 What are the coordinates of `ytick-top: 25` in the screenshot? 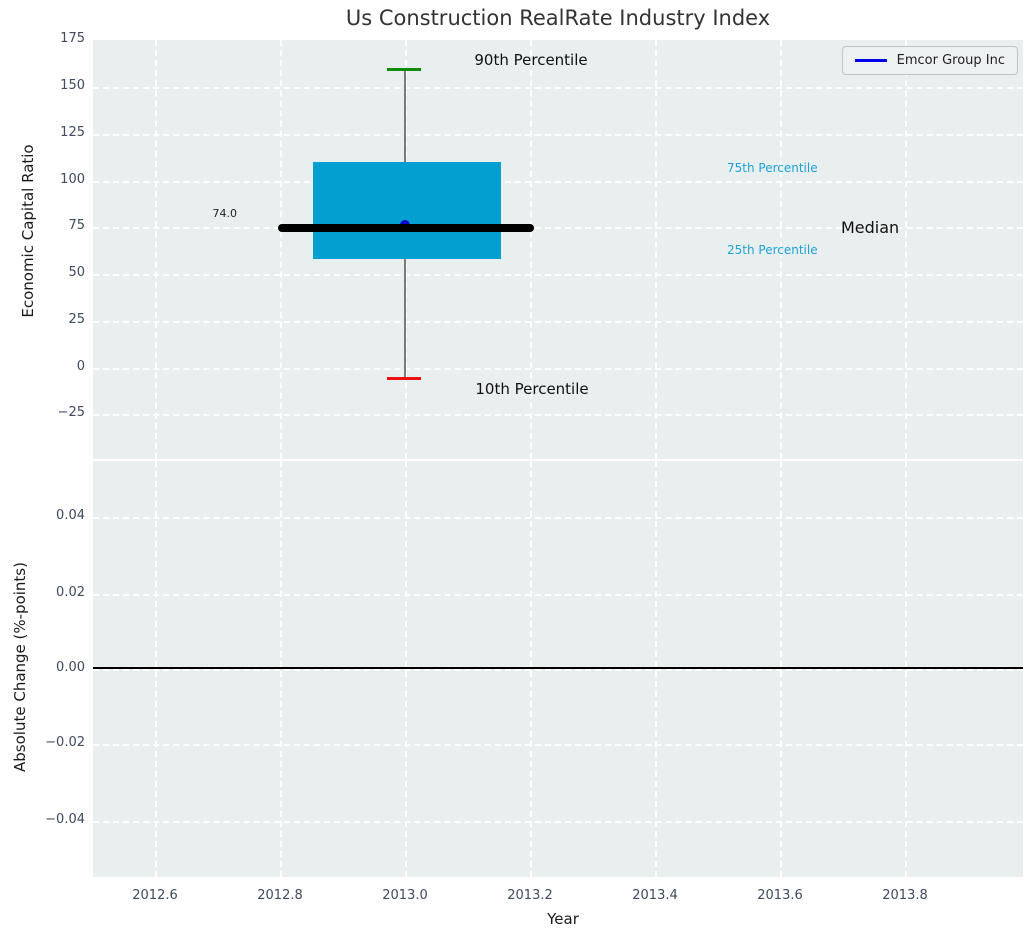 It's located at (76, 319).